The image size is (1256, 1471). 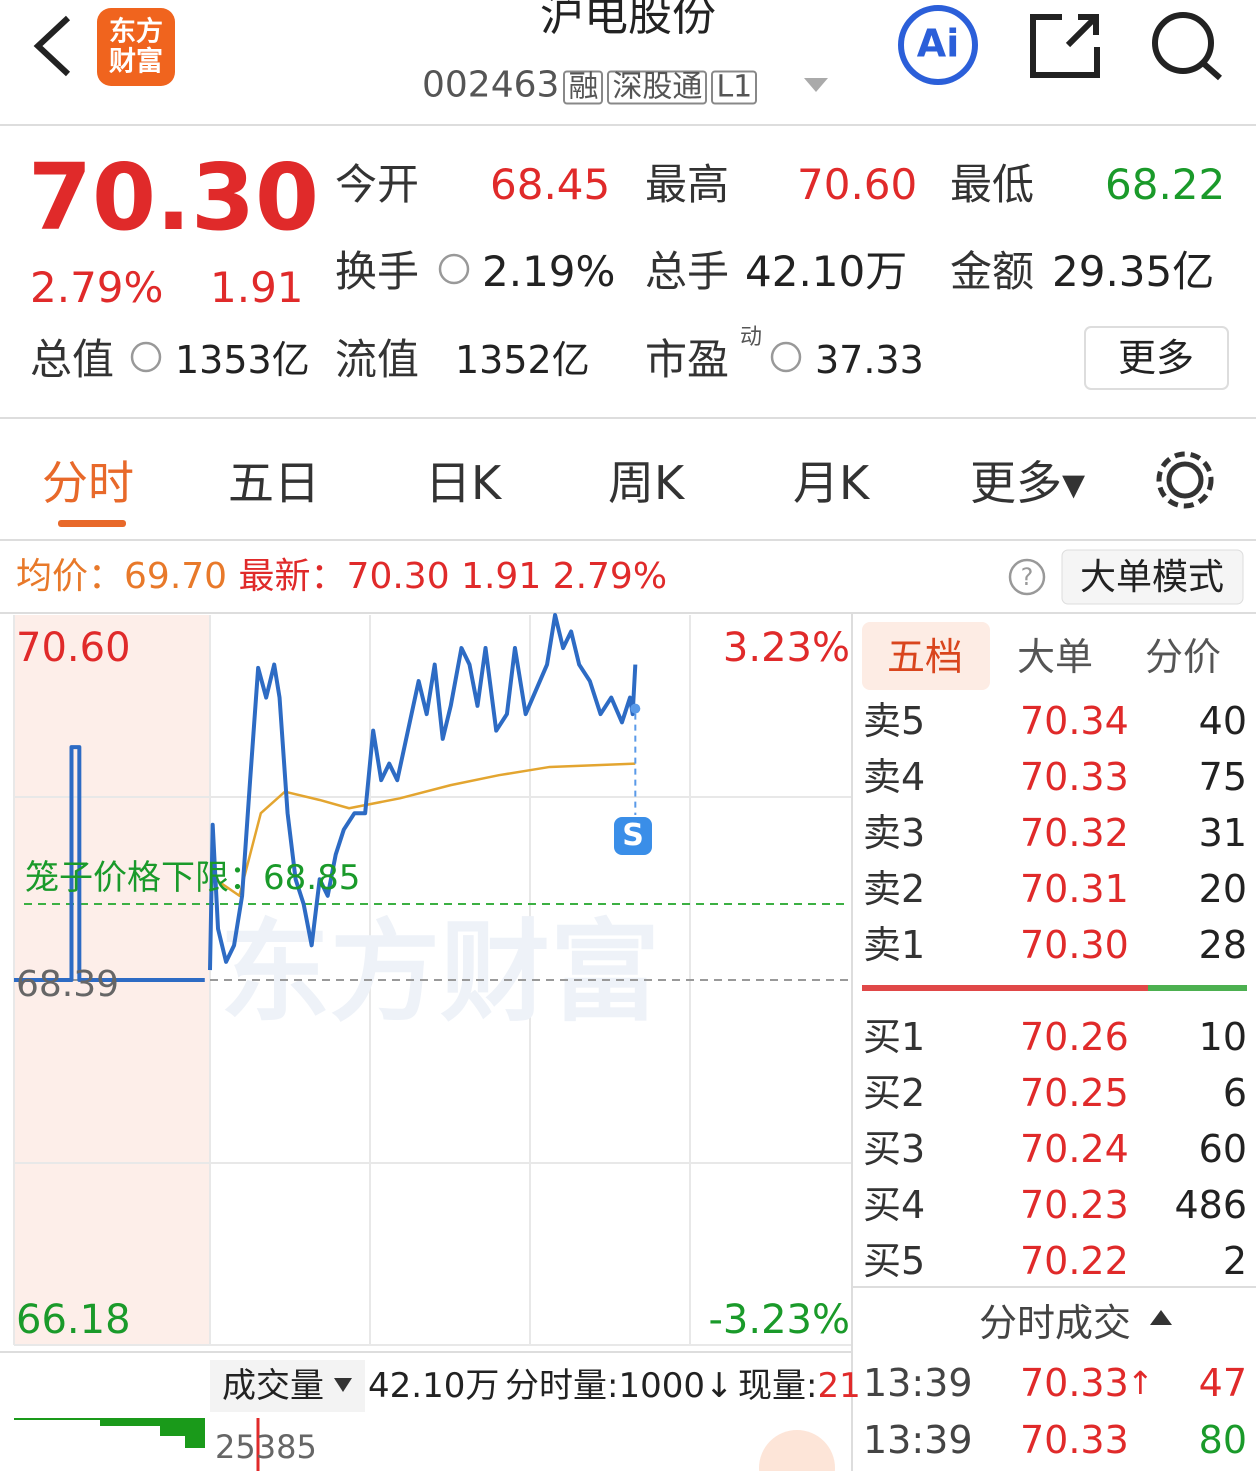 I want to click on volume-max-label: 25385, so click(x=266, y=1447).